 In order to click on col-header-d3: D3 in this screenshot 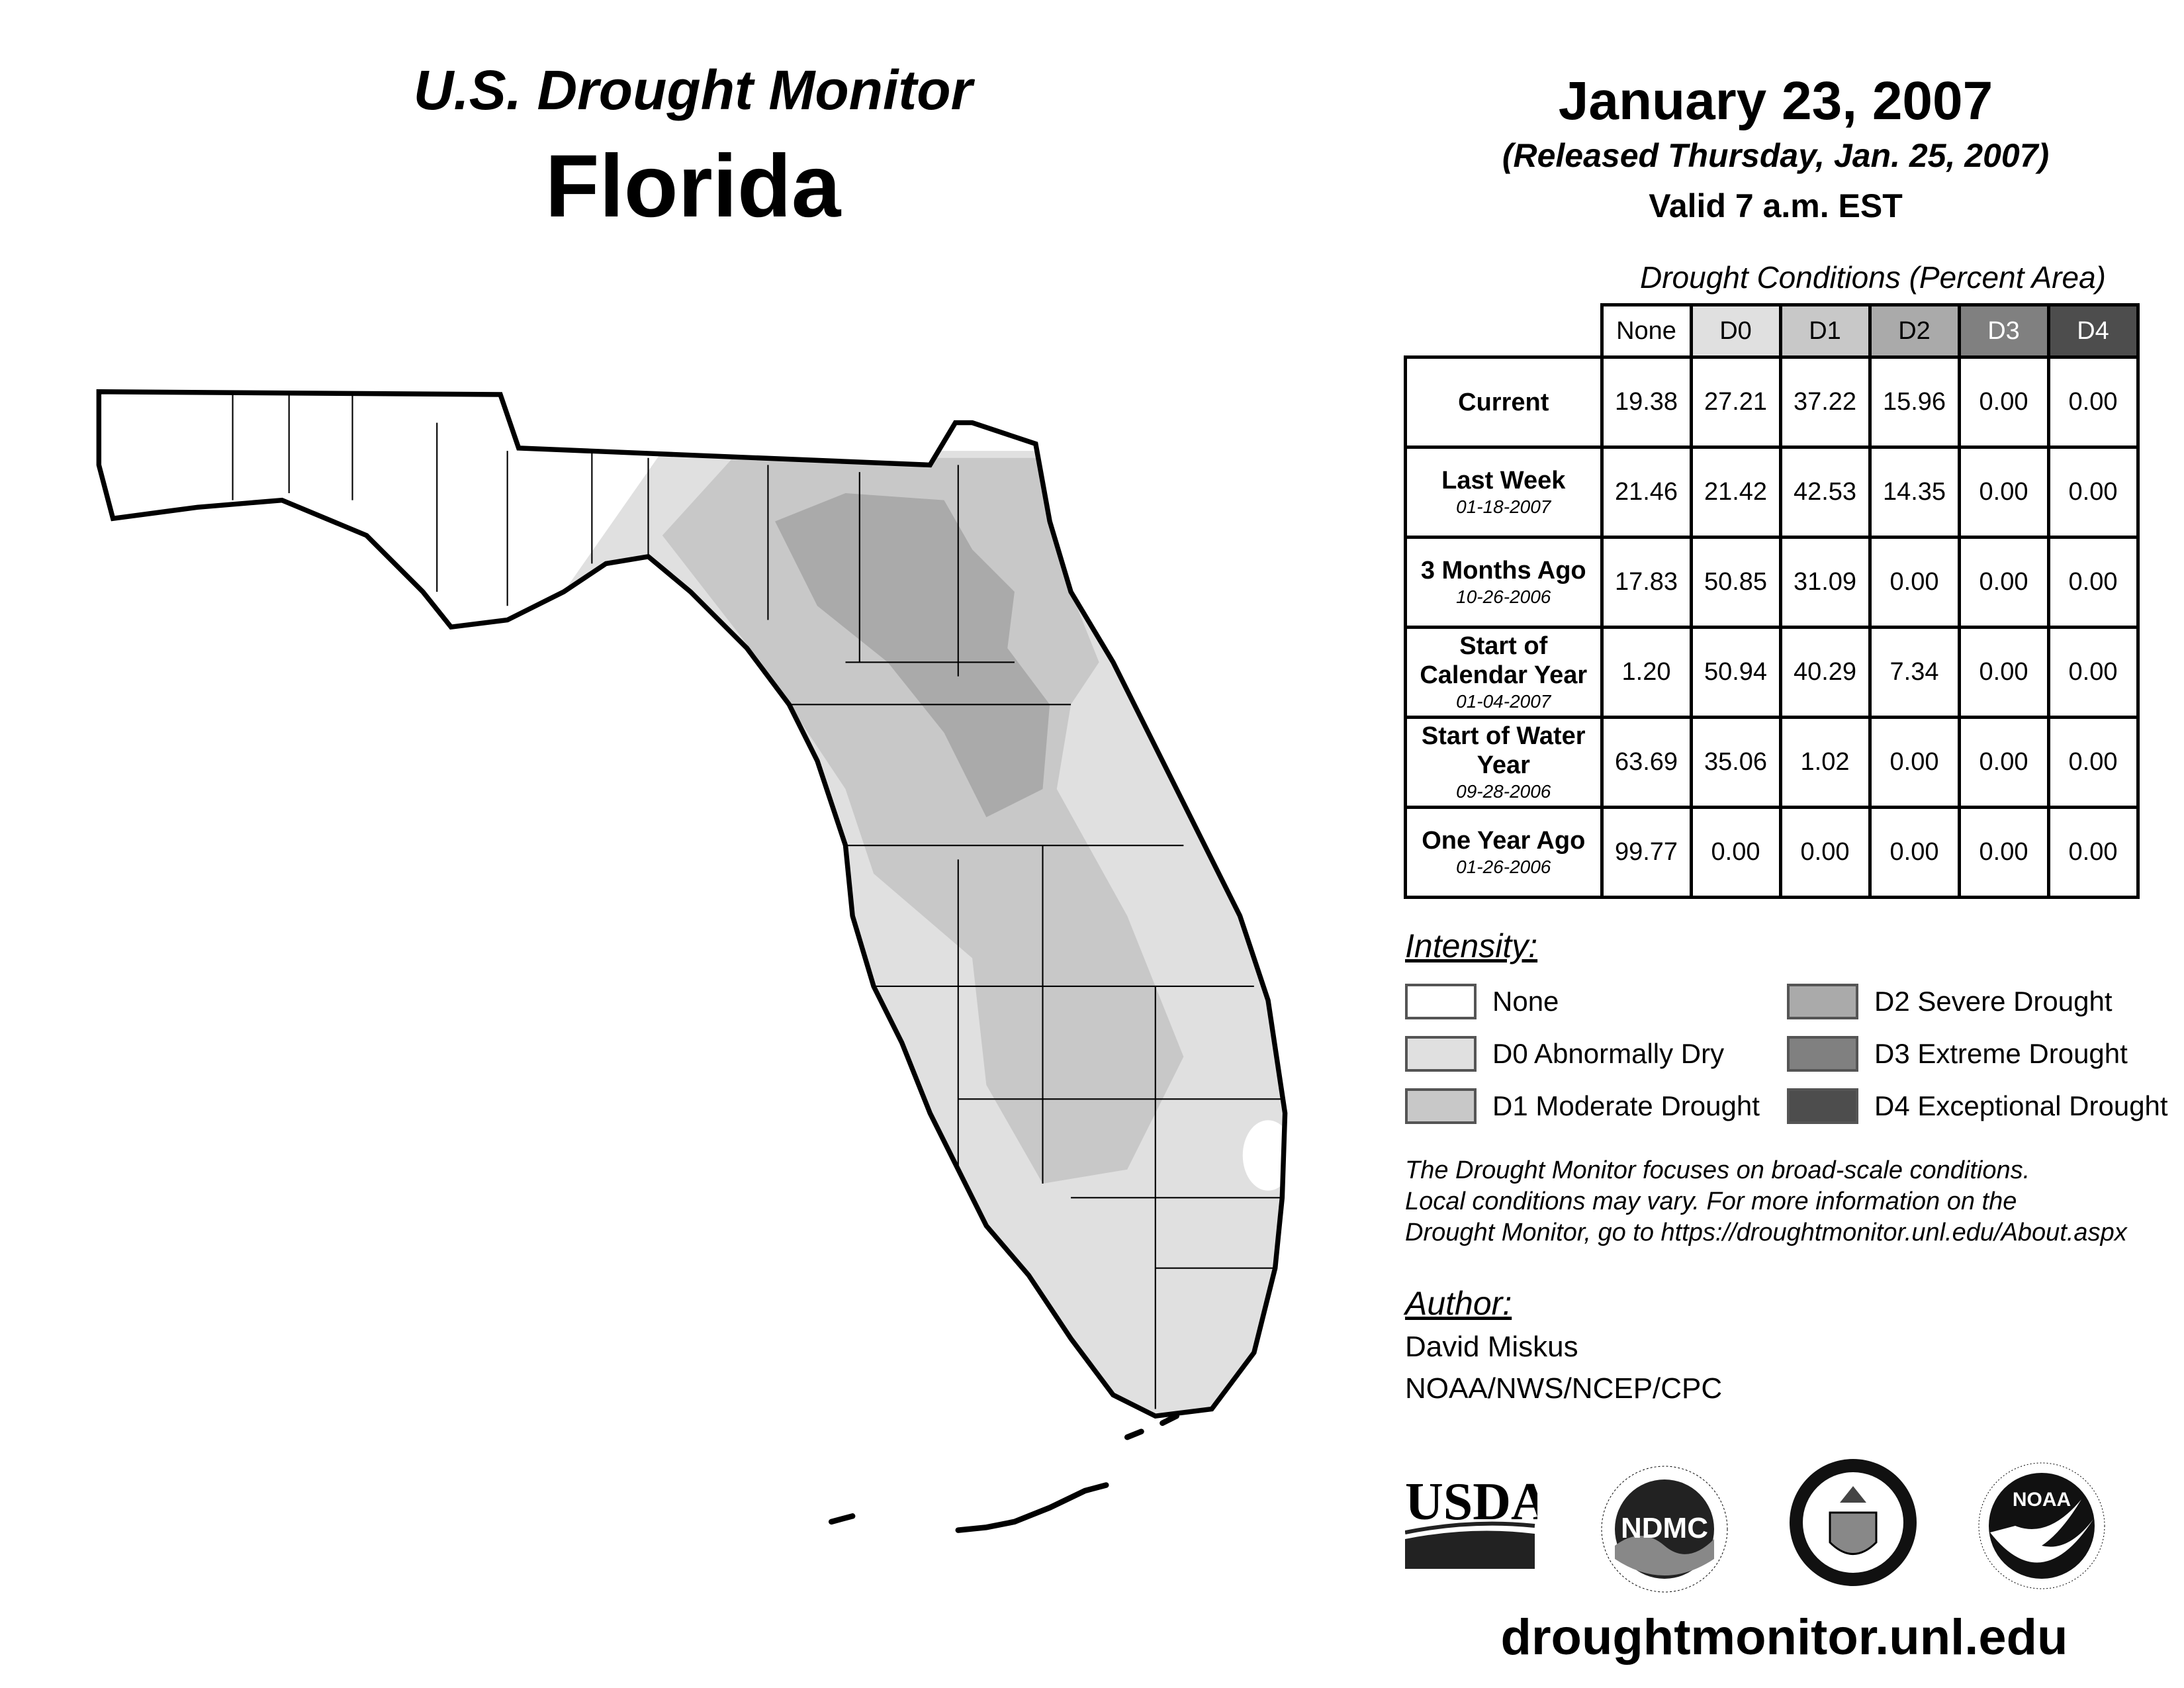, I will do `click(2003, 331)`.